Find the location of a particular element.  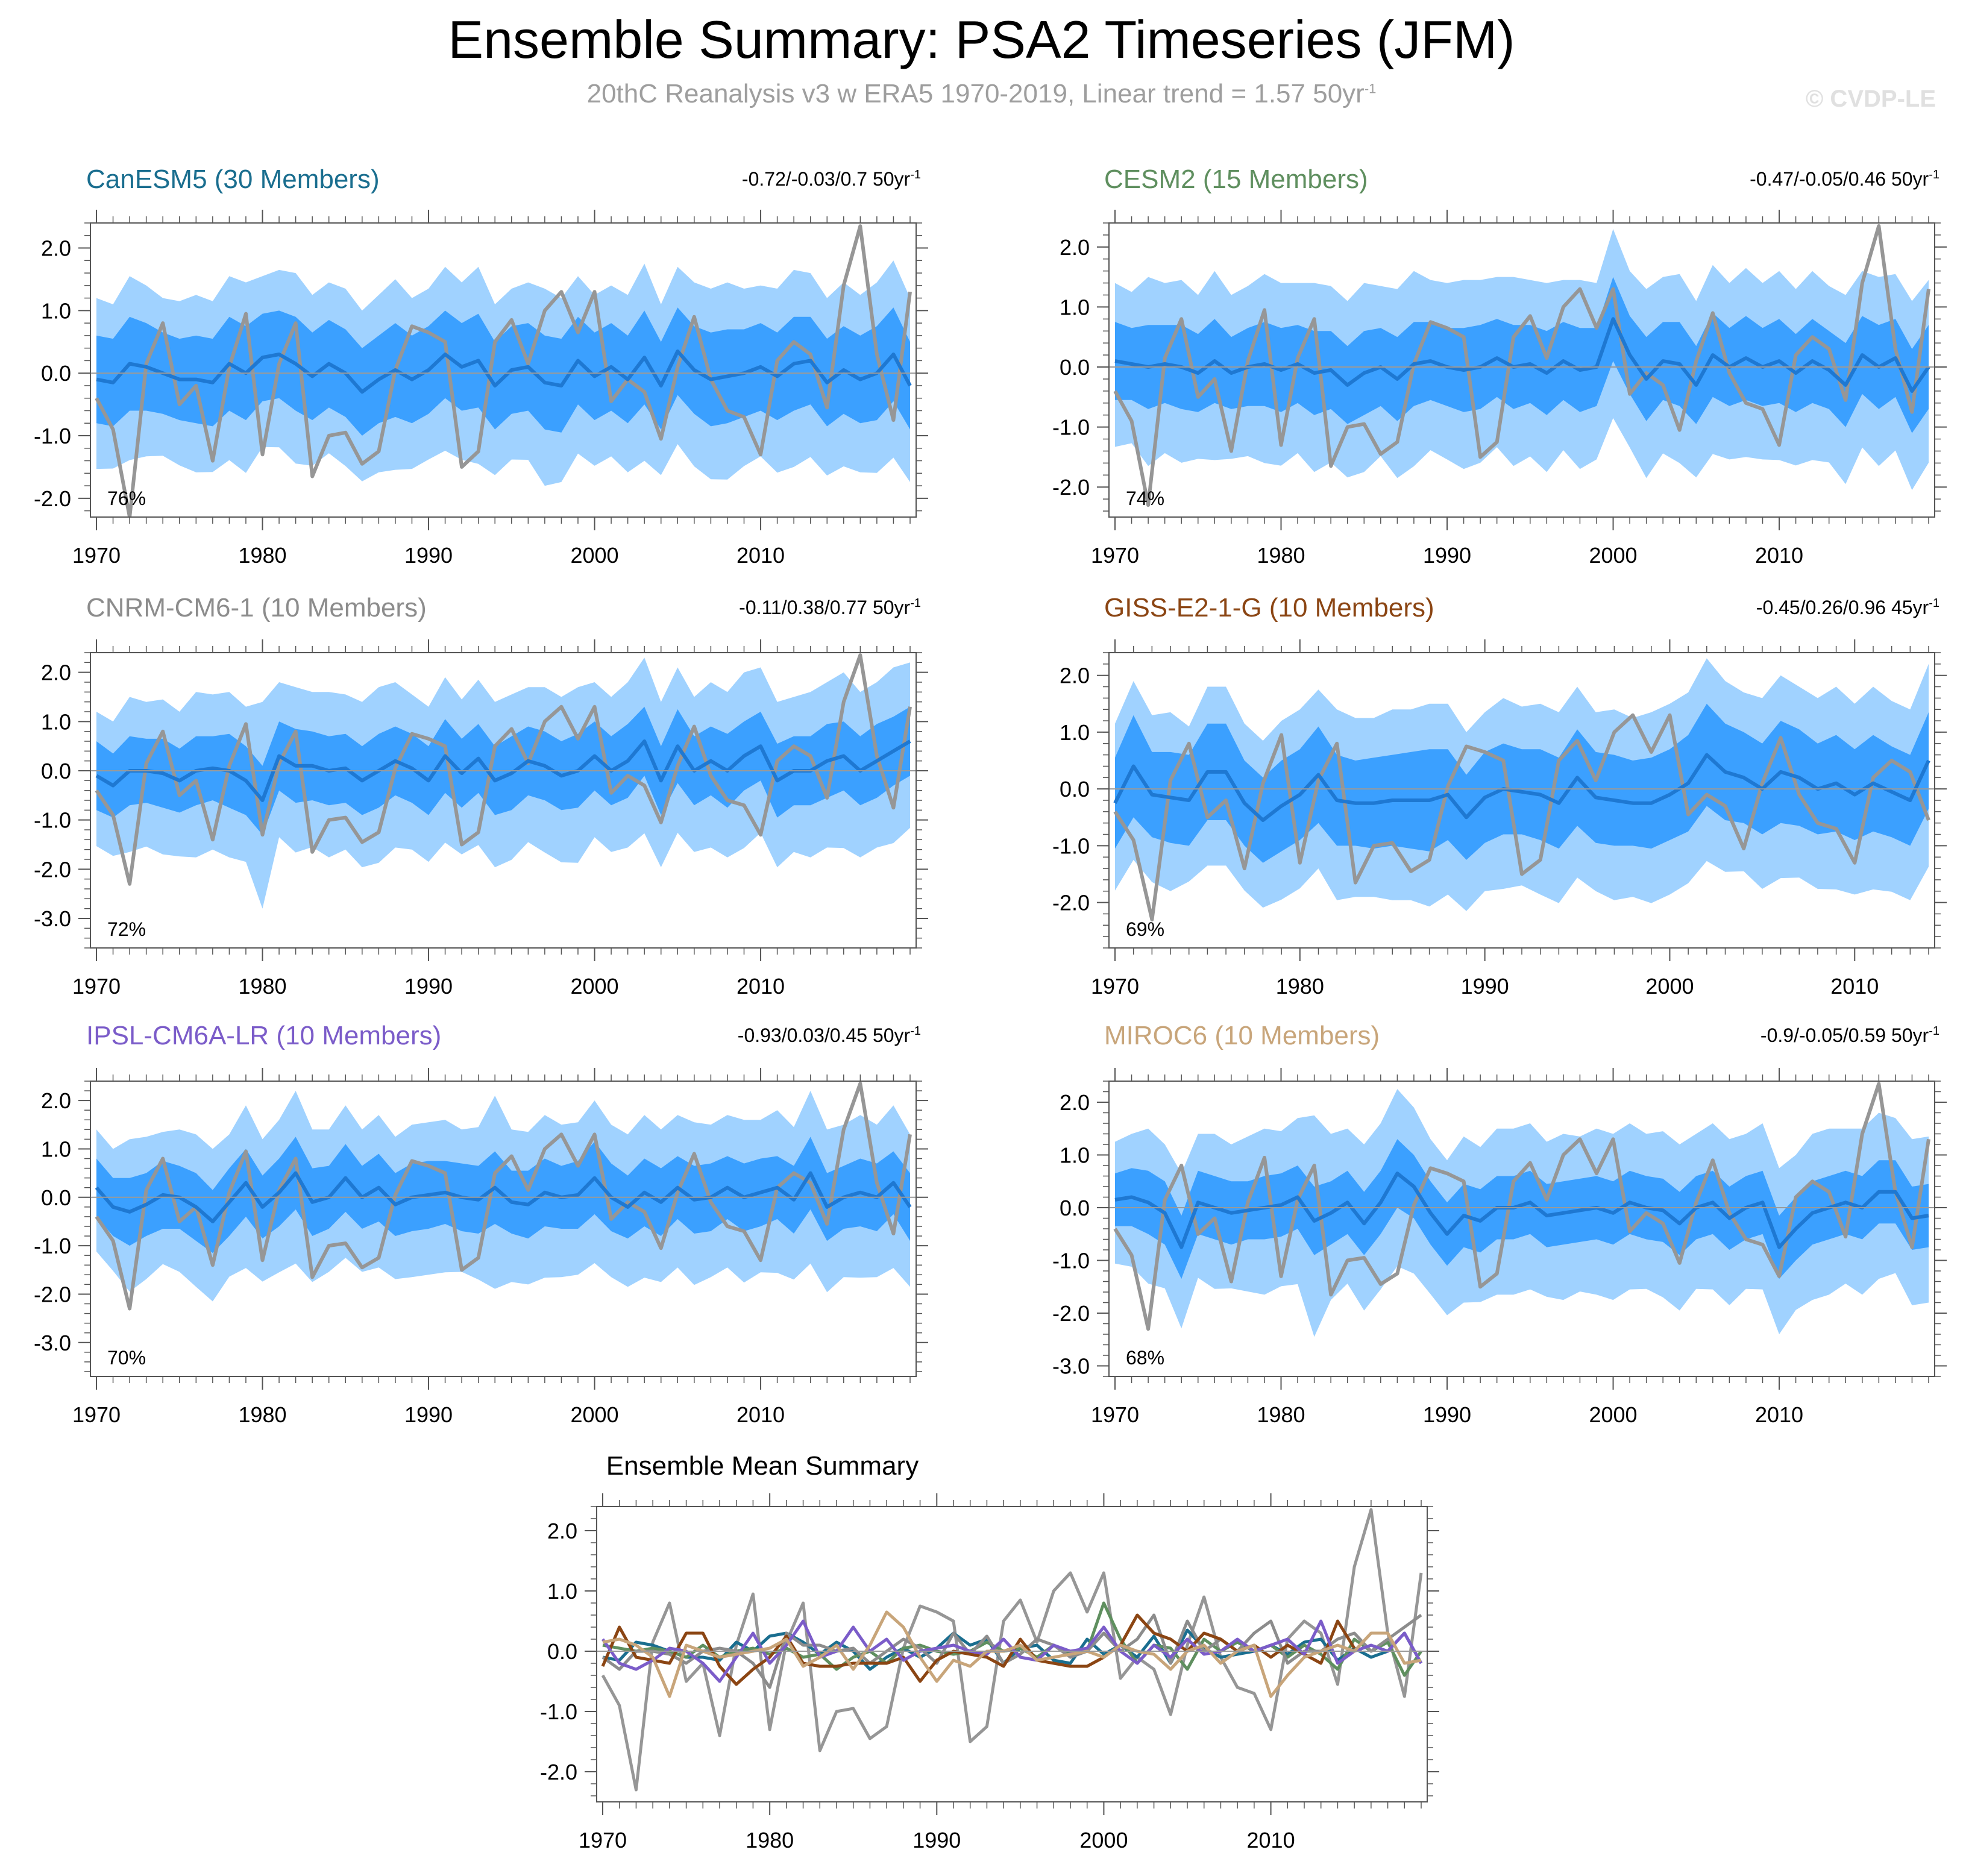

panel-miroc6-xtick-label: 1980 is located at coordinates (1281, 1414).